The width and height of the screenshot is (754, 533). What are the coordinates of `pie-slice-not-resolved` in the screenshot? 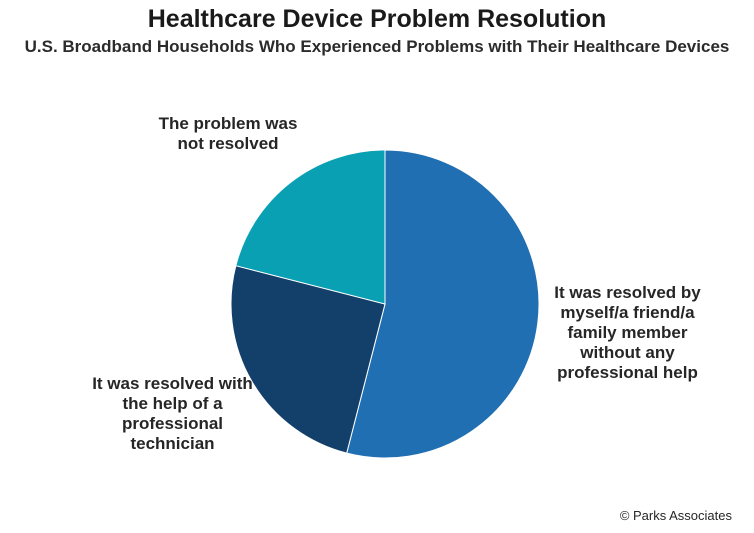 It's located at (310, 227).